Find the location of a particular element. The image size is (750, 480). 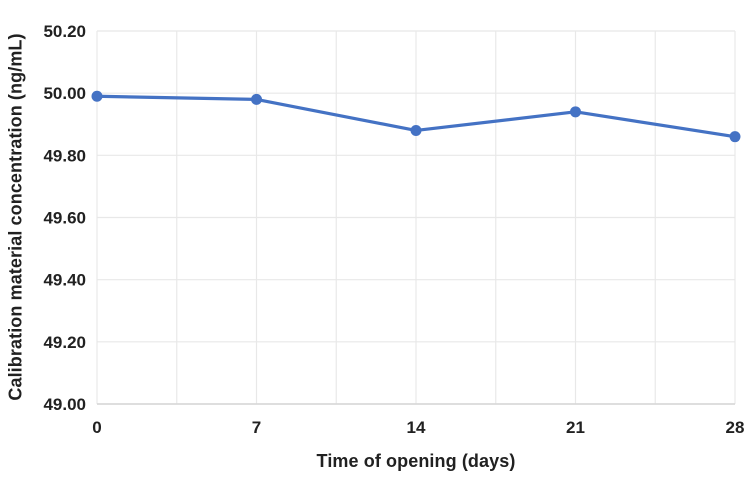

y-tick-label: 49.40 is located at coordinates (64, 280).